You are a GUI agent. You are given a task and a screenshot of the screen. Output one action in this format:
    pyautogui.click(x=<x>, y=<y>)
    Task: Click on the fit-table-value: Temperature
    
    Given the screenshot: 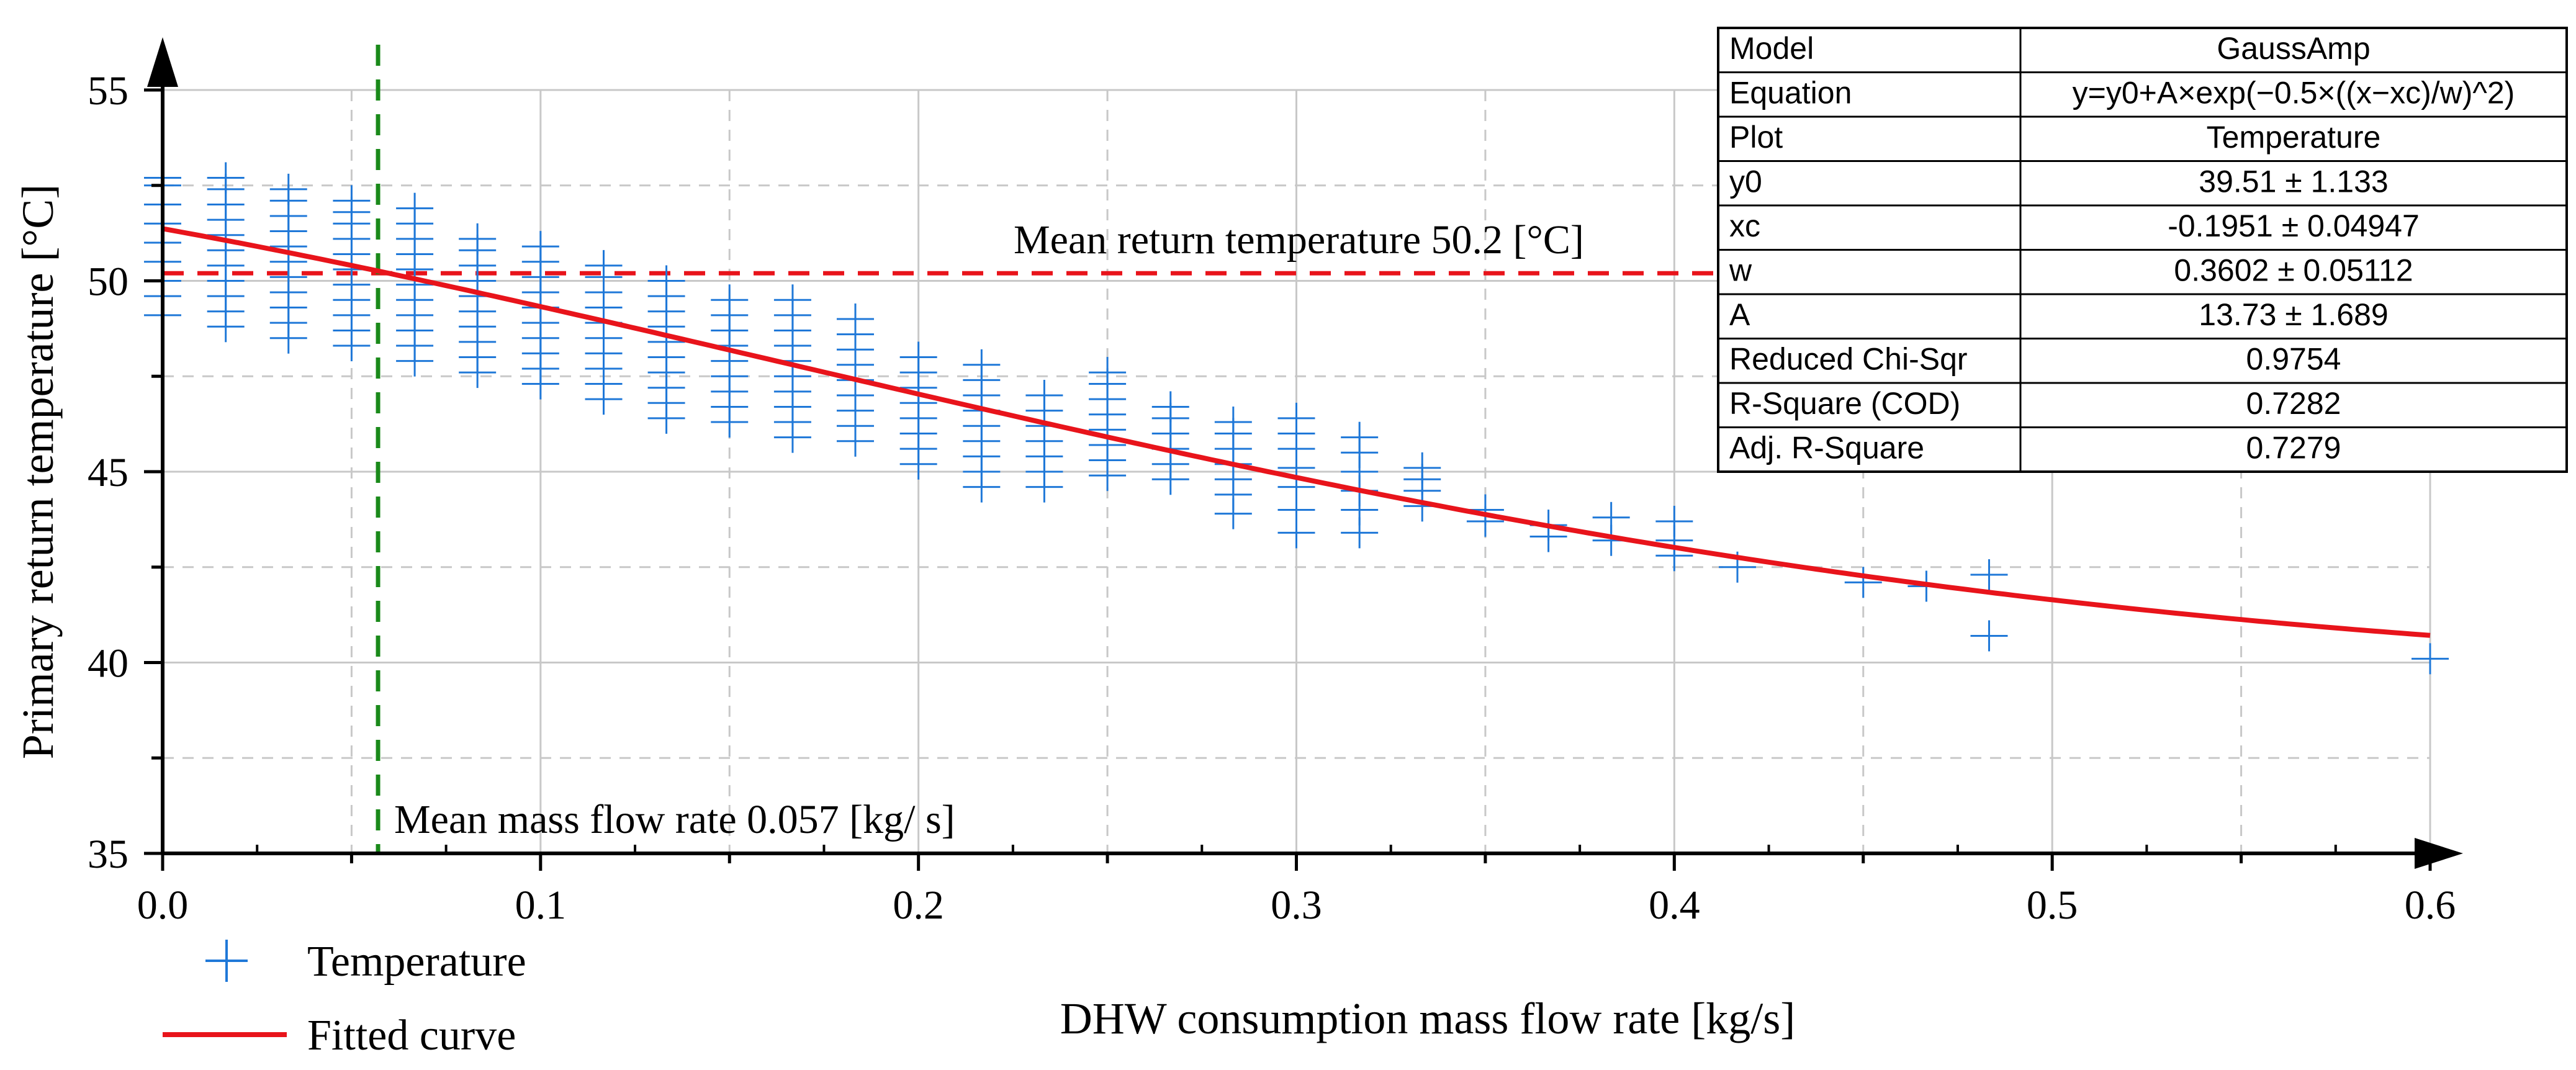 What is the action you would take?
    pyautogui.click(x=2294, y=137)
    